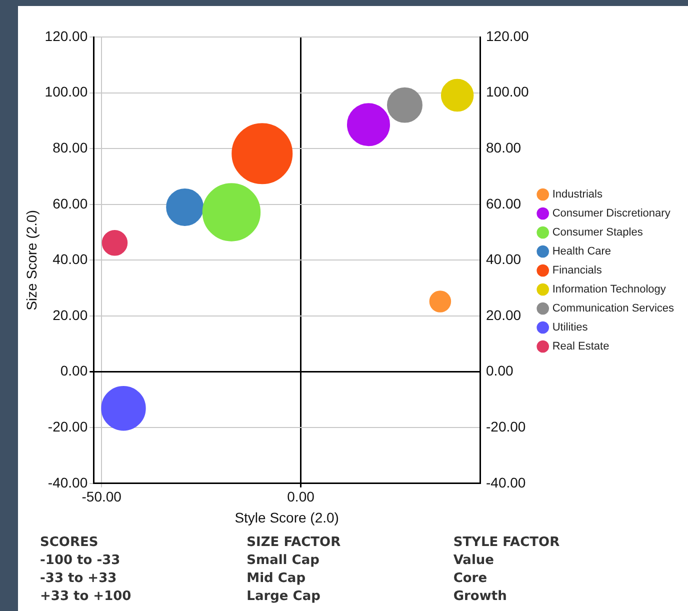 The image size is (688, 611). Describe the element at coordinates (70, 543) in the screenshot. I see `text: SCORES` at that location.